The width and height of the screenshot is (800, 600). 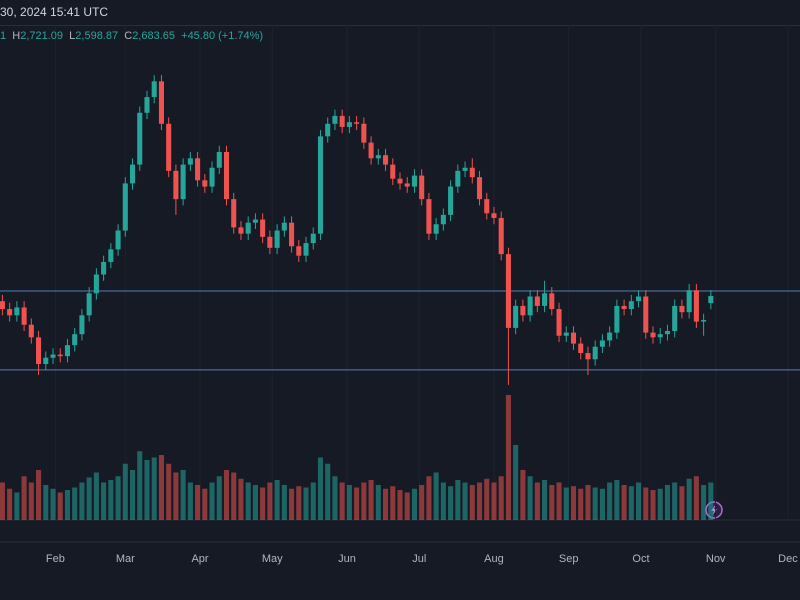 I want to click on header: 30, 2024 15:41 UTC, so click(x=400, y=13).